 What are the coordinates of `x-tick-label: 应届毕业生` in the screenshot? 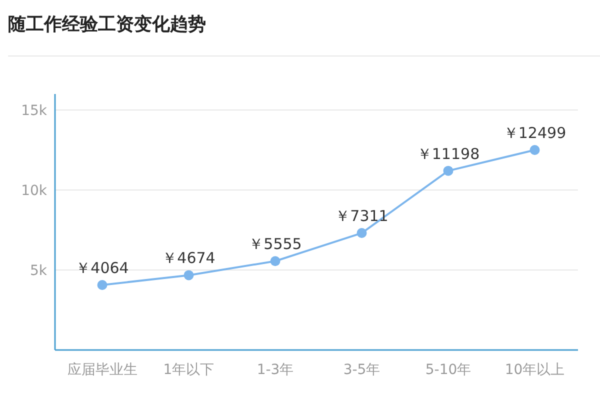 It's located at (102, 370).